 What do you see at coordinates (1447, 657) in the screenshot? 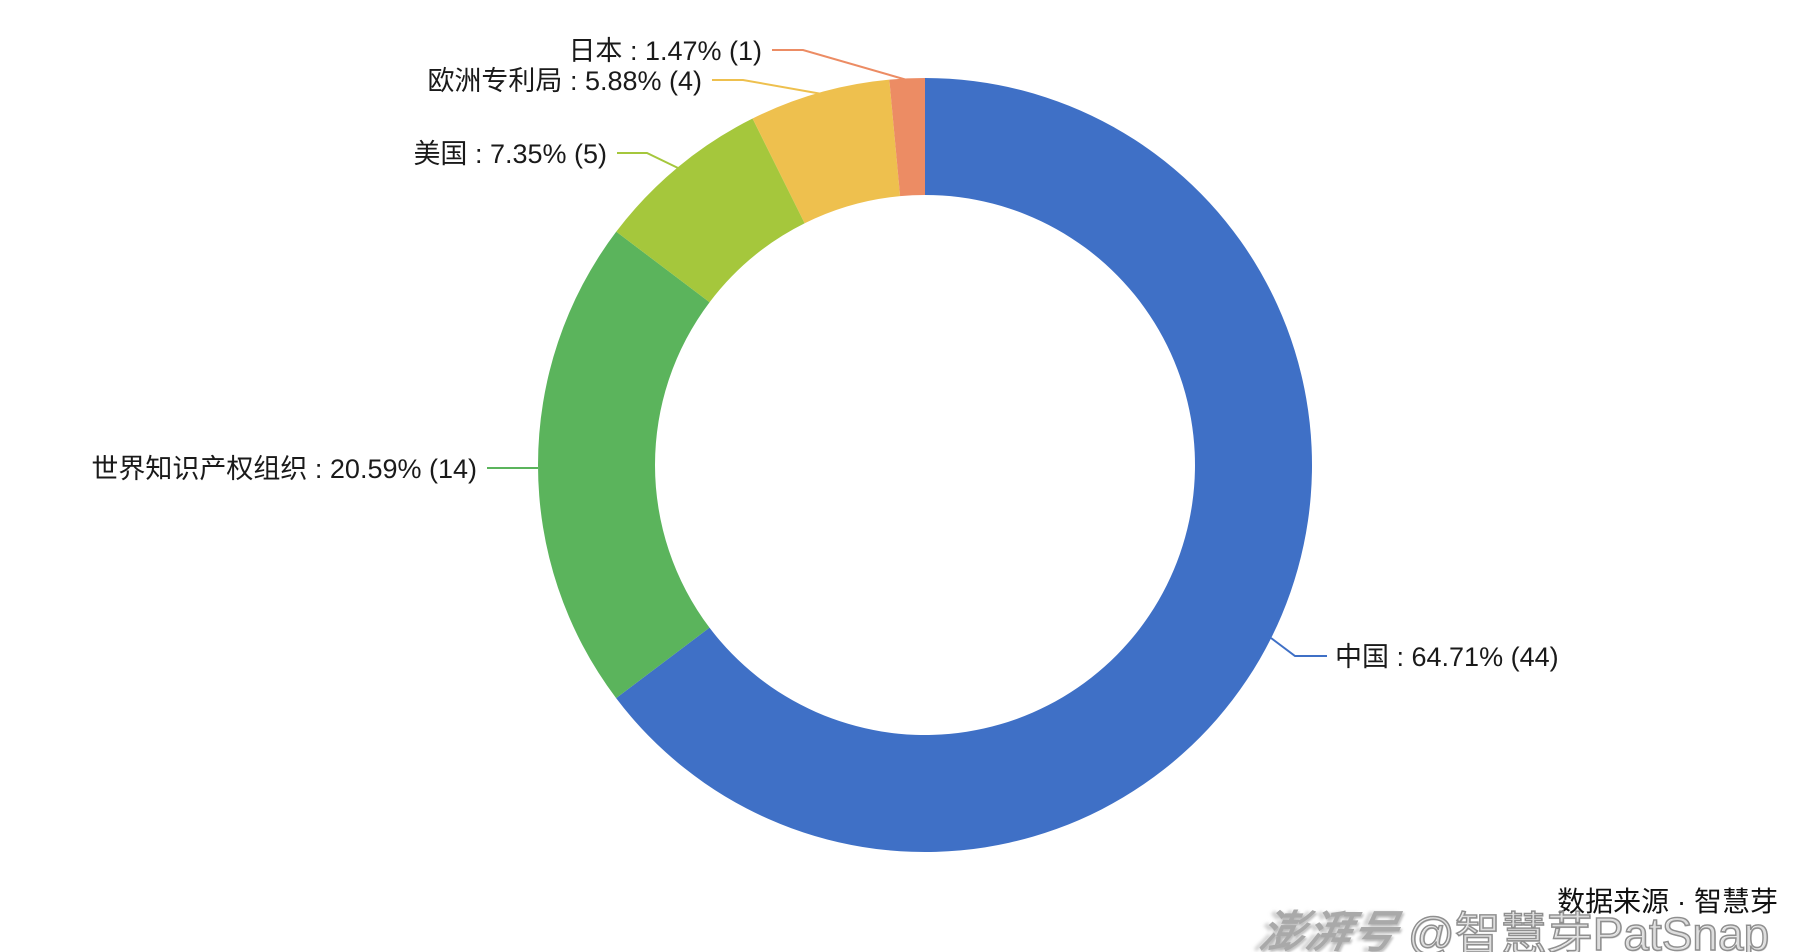
I see `slice-label-china: 中国 : 64.71% (44)` at bounding box center [1447, 657].